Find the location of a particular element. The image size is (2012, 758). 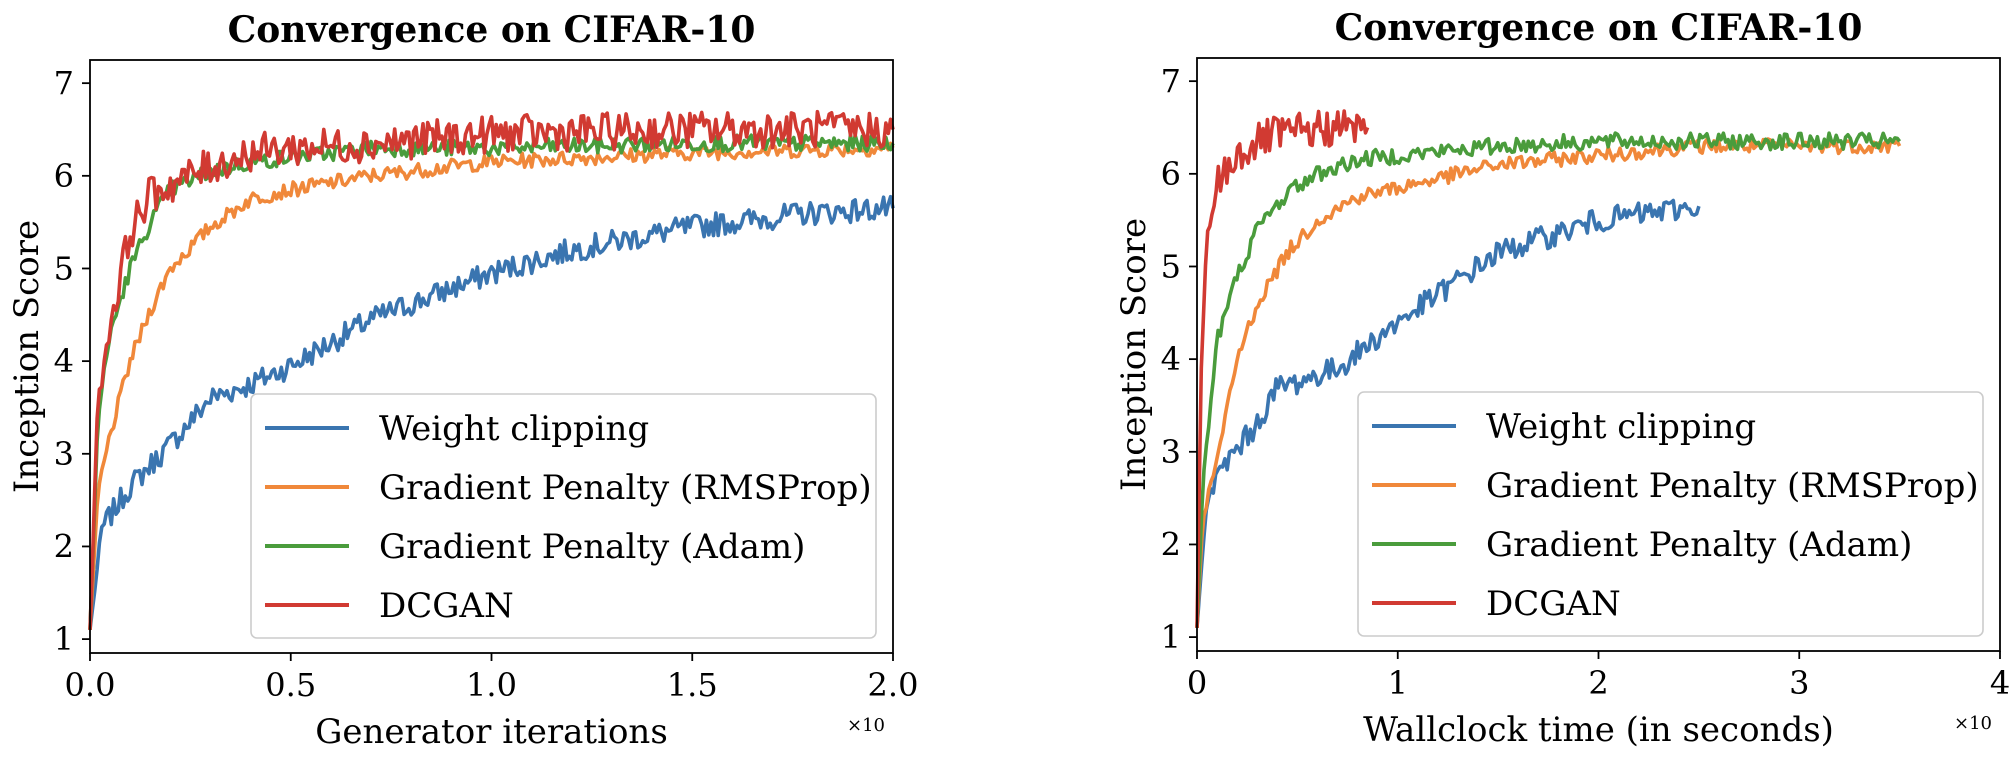

x-tick-label: 3 is located at coordinates (1799, 683).